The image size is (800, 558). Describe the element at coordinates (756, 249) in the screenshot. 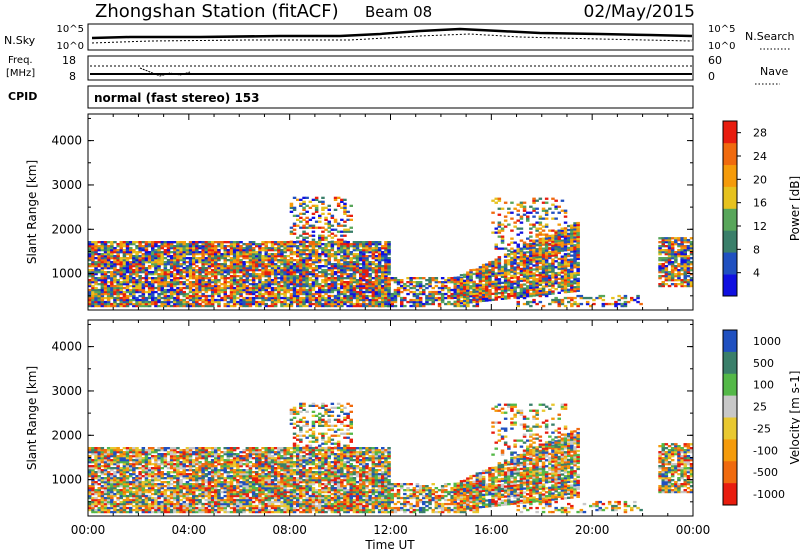

I see `colorbar-tick-label: 8` at that location.